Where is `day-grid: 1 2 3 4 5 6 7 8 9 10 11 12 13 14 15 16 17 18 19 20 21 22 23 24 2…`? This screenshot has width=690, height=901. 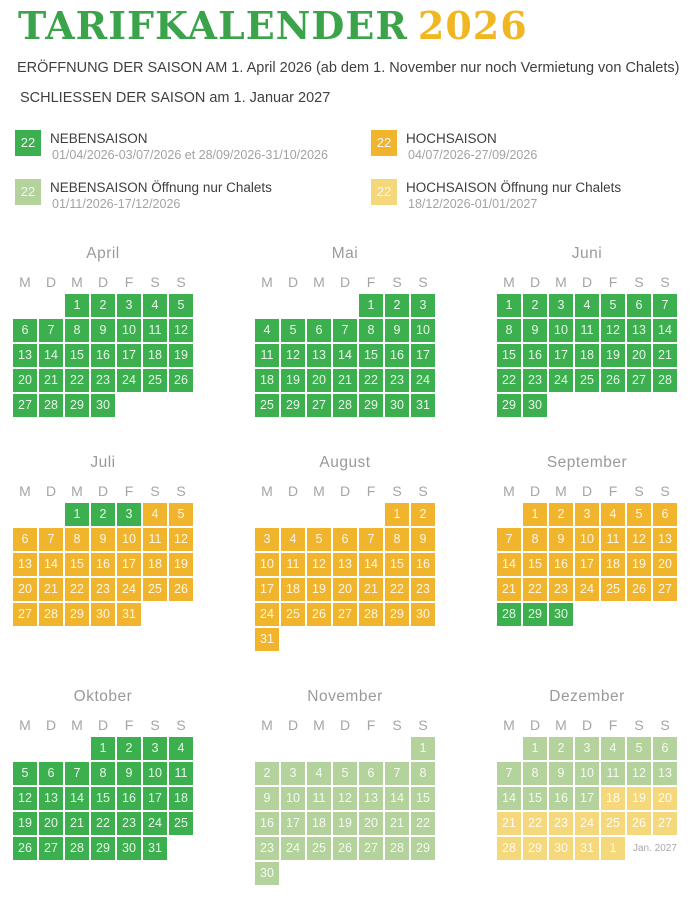 day-grid: 1 2 3 4 5 6 7 8 9 10 11 12 13 14 15 16 17 18 19 20 21 22 23 24 2… is located at coordinates (345, 355).